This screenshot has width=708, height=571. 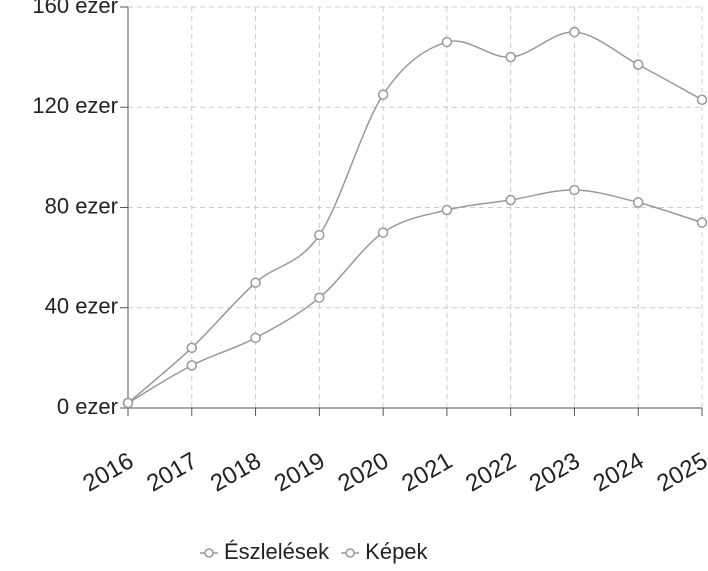 I want to click on x-tick-label: 2021, so click(x=427, y=472).